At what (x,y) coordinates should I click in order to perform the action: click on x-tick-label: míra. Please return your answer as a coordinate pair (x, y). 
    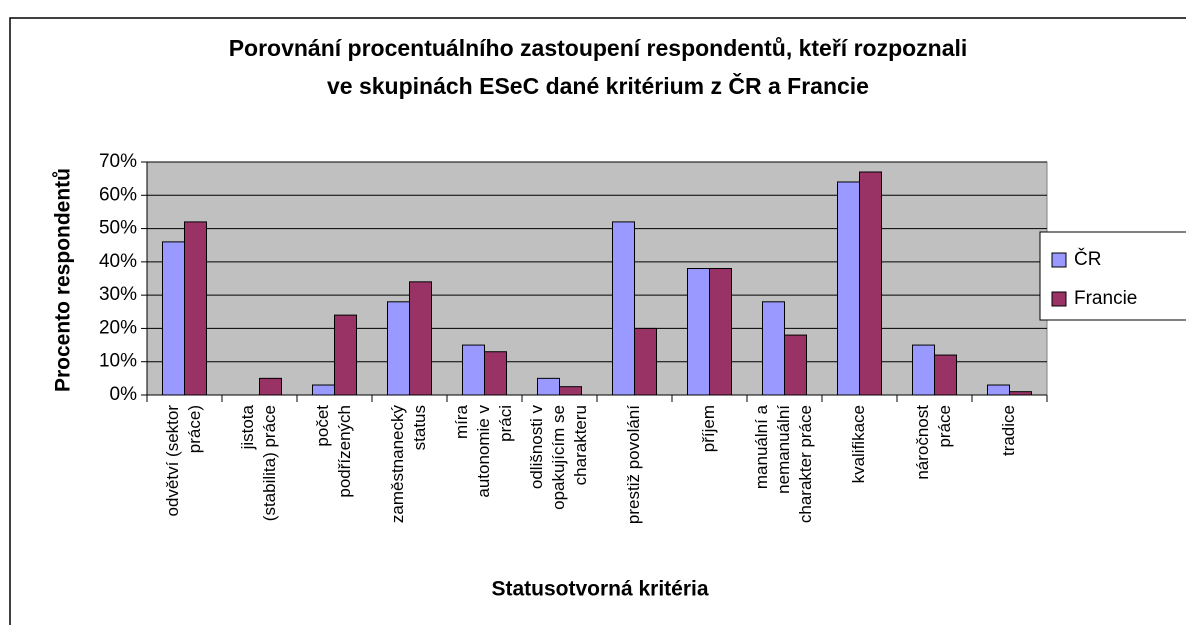
    Looking at the image, I should click on (461, 421).